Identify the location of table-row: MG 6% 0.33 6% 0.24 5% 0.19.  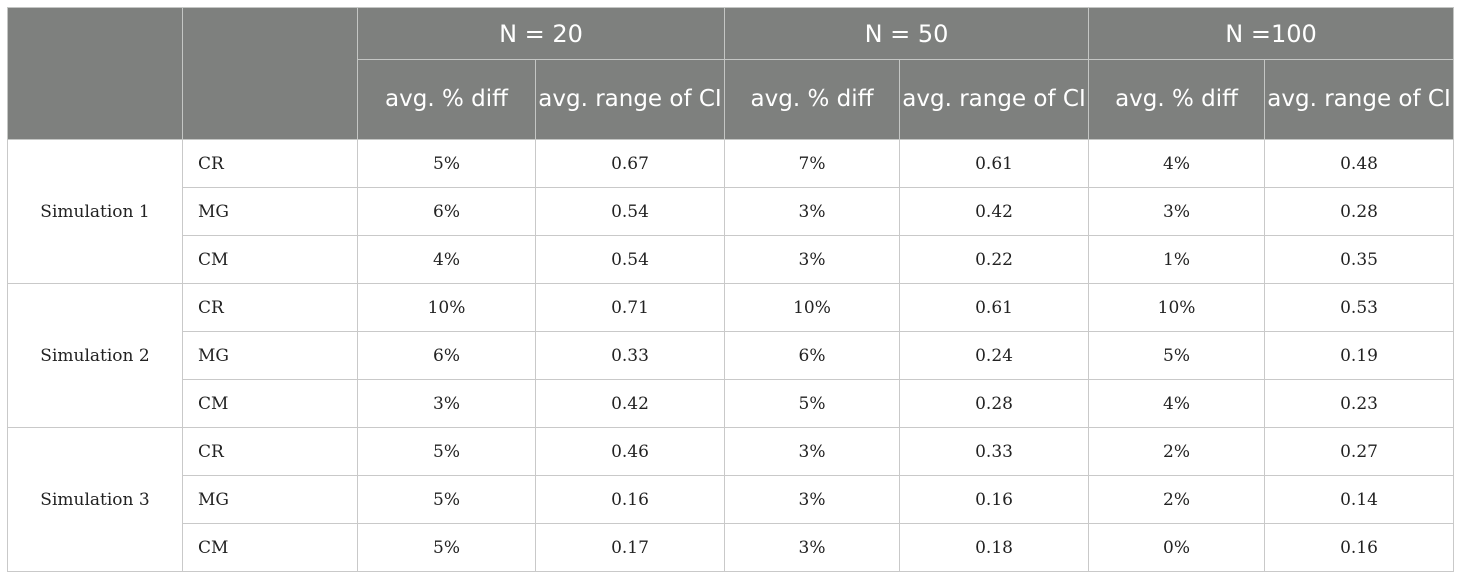
(731, 355).